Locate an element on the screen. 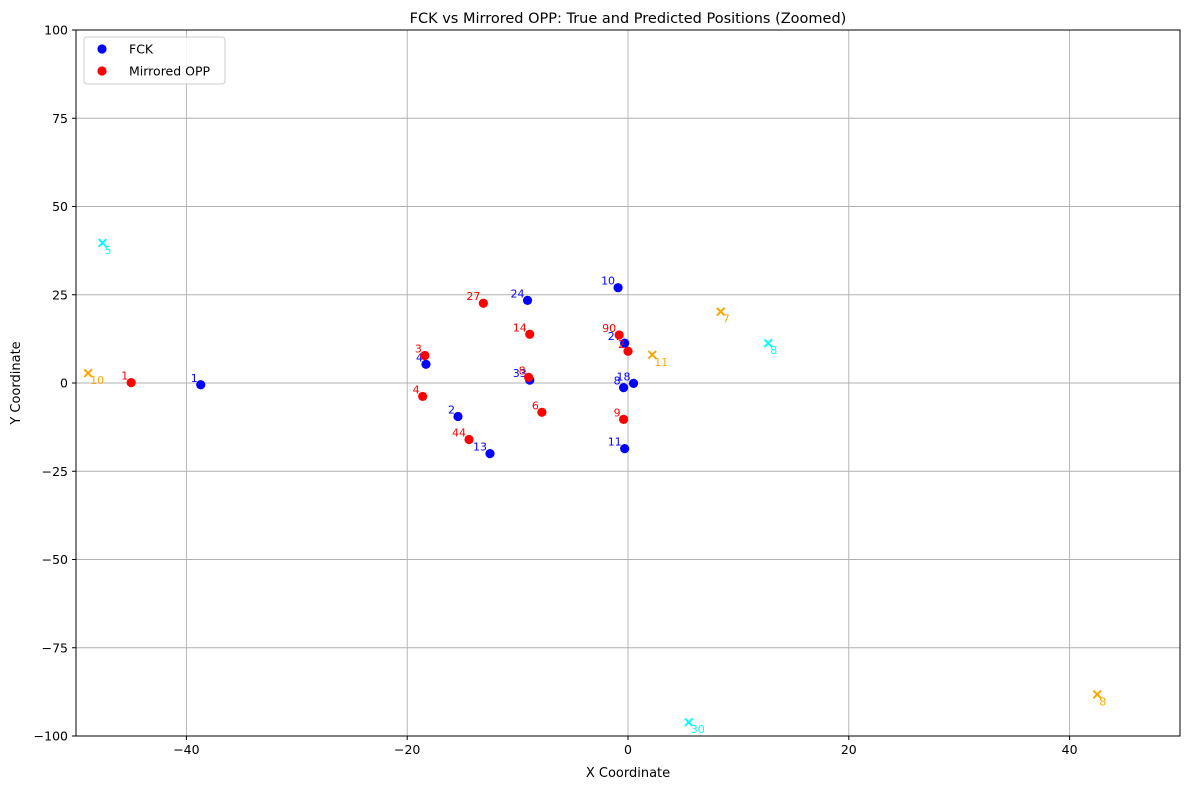 This screenshot has height=790, width=1189. y-tick-label: −75 is located at coordinates (55, 647).